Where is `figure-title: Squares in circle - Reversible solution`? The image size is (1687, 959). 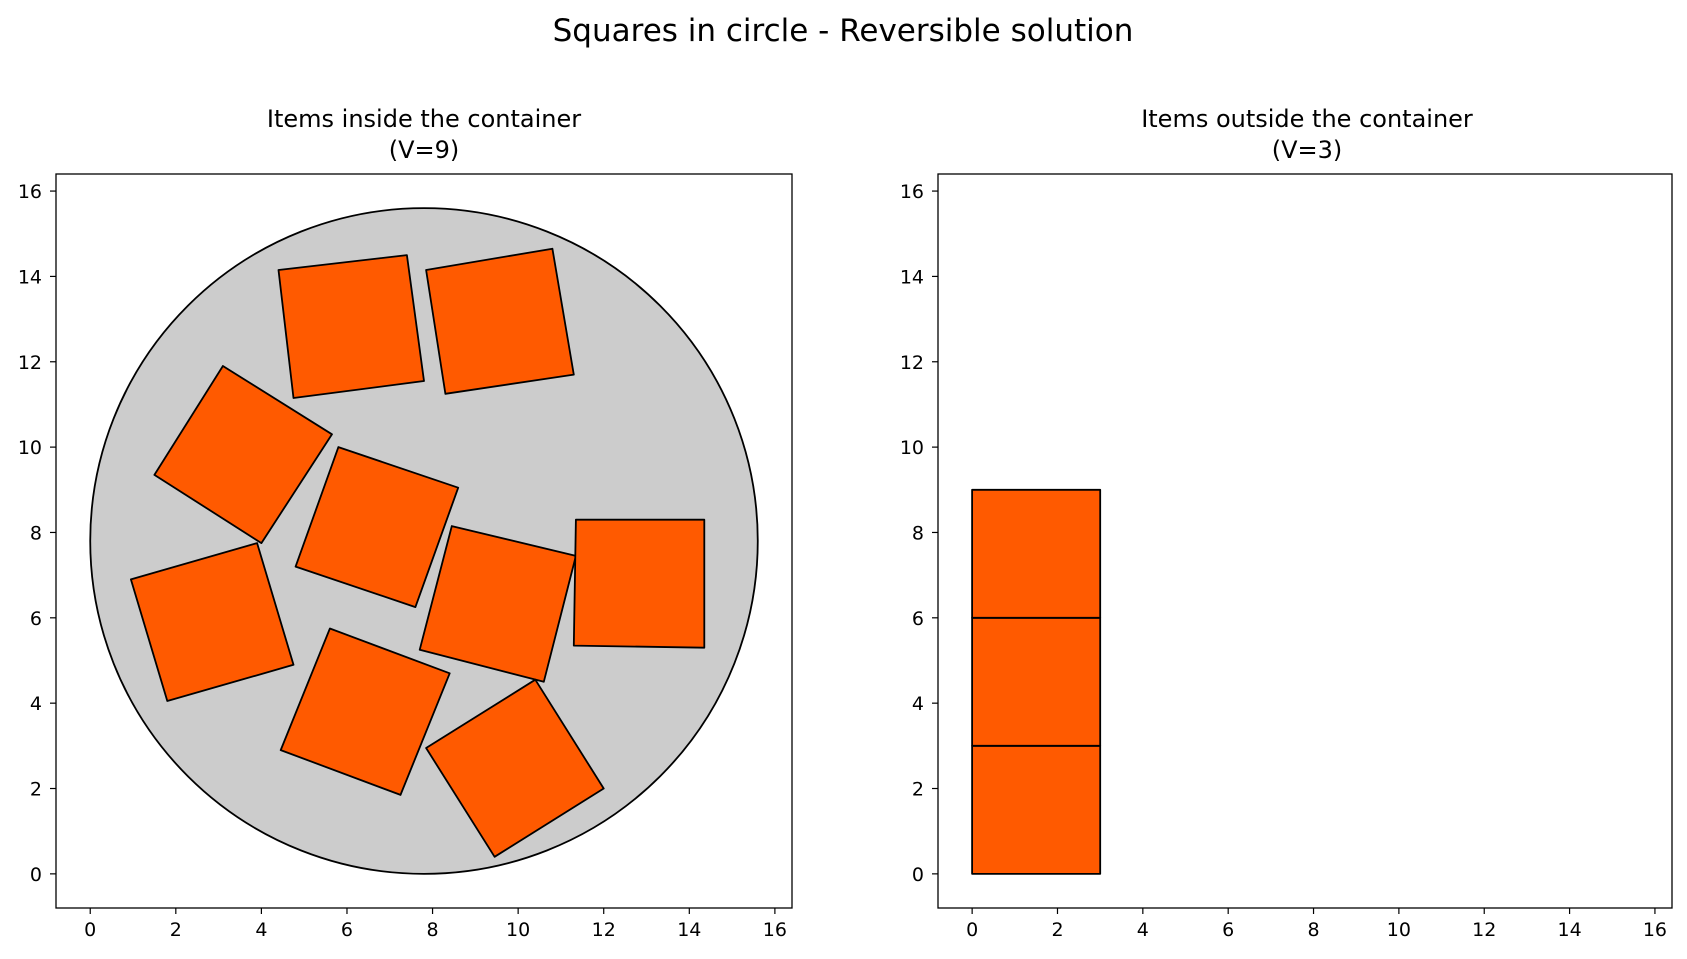 figure-title: Squares in circle - Reversible solution is located at coordinates (843, 31).